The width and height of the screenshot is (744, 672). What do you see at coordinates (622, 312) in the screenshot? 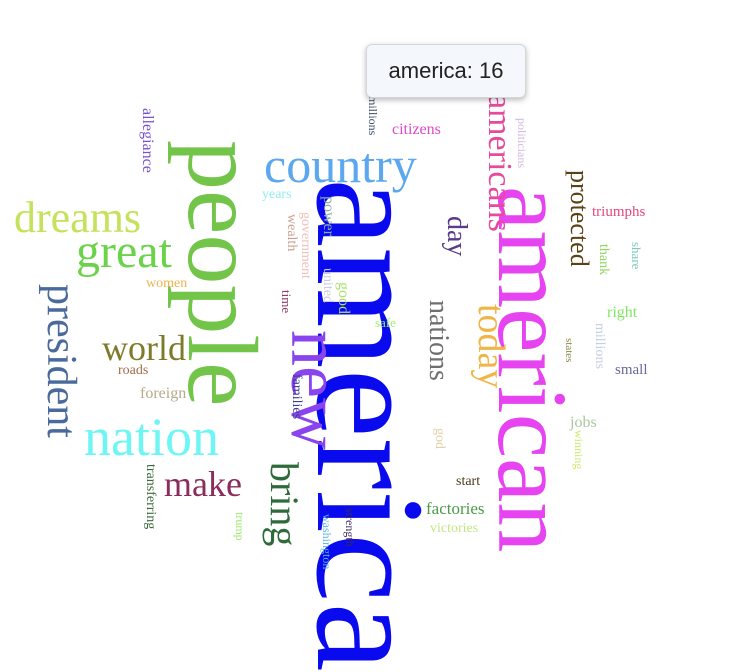
I see `word-right: right` at bounding box center [622, 312].